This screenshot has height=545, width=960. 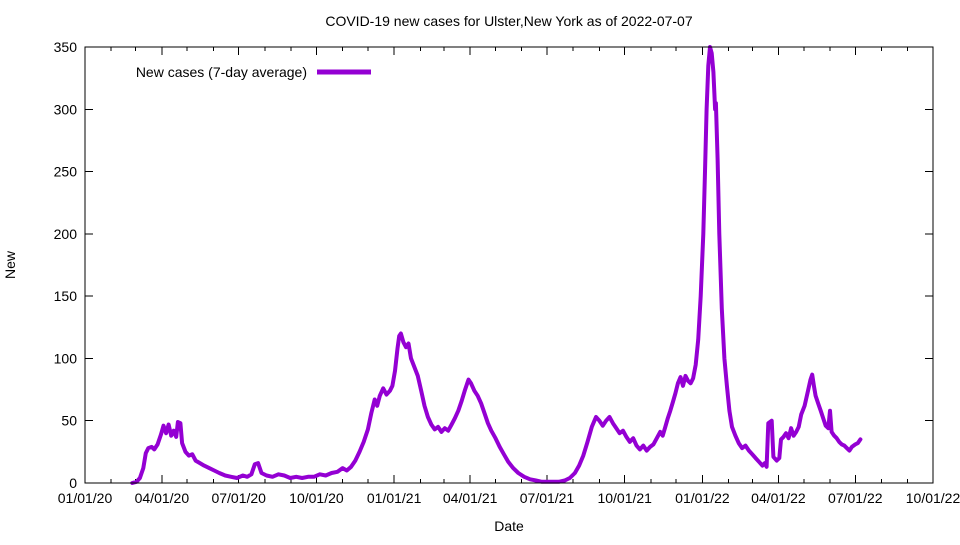 What do you see at coordinates (69, 421) in the screenshot?
I see `y-tick-label: 50` at bounding box center [69, 421].